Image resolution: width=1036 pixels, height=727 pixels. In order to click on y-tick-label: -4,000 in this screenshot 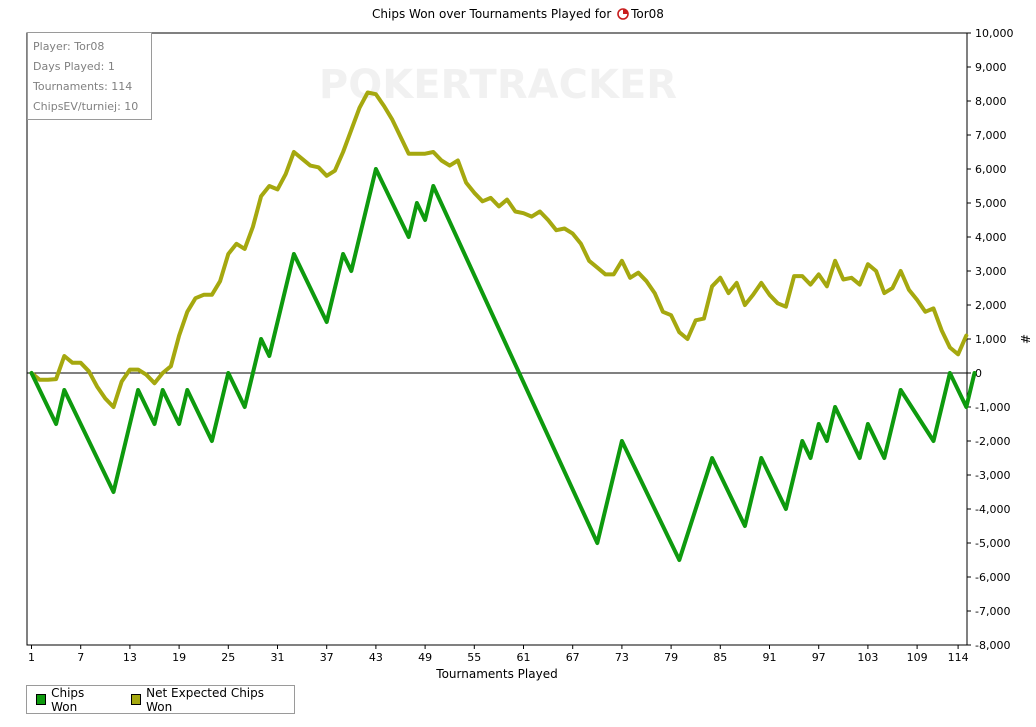, I will do `click(992, 509)`.